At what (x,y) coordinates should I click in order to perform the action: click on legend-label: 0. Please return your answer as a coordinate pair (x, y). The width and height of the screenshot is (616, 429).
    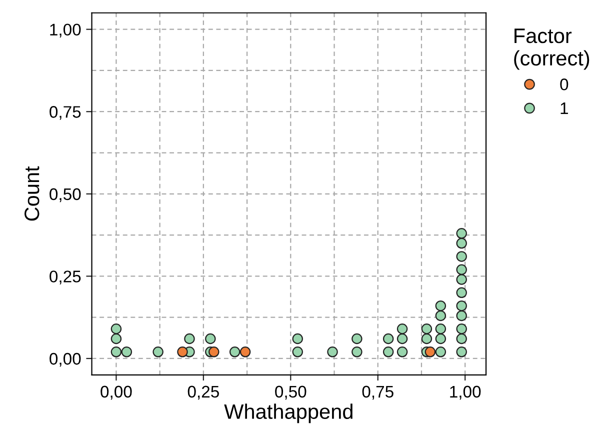
    Looking at the image, I should click on (564, 84).